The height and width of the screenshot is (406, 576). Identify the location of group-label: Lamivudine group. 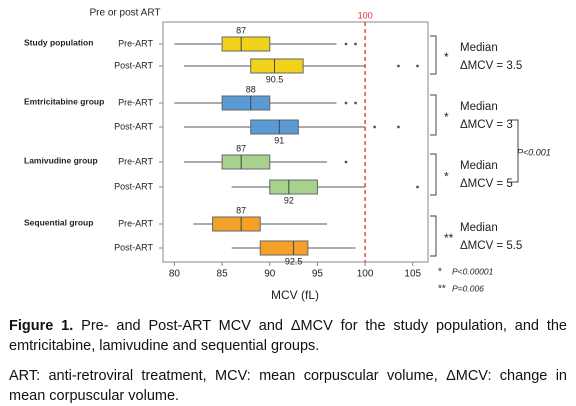
(61, 160).